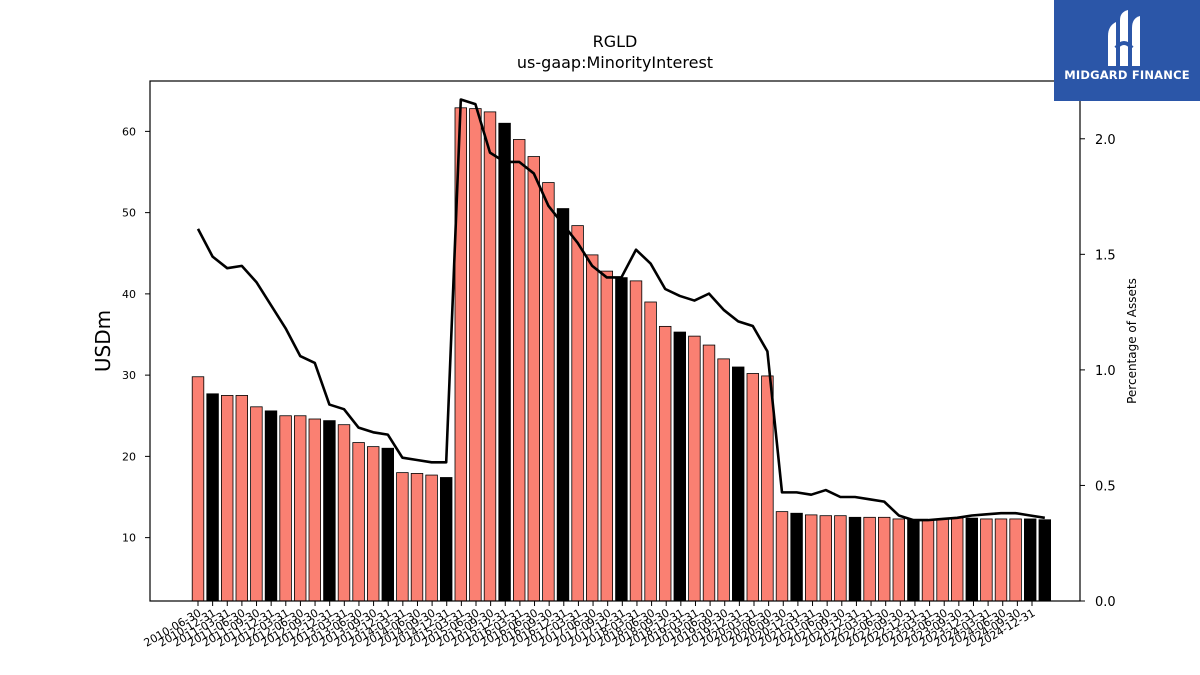  I want to click on y-tick-label: 20, so click(129, 456).